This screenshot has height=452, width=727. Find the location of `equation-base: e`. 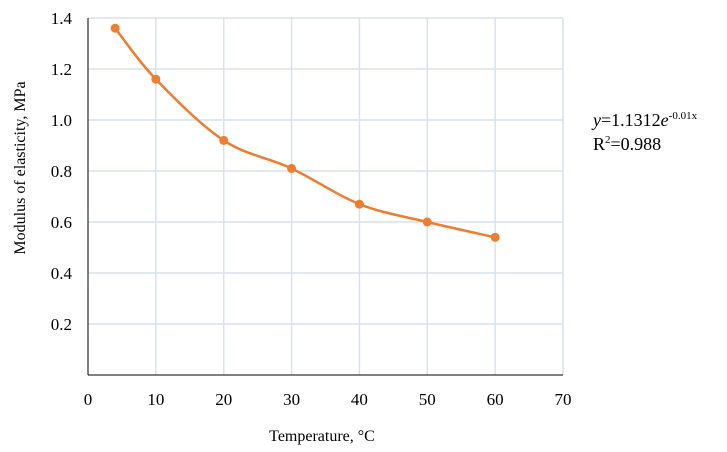

equation-base: e is located at coordinates (664, 120).